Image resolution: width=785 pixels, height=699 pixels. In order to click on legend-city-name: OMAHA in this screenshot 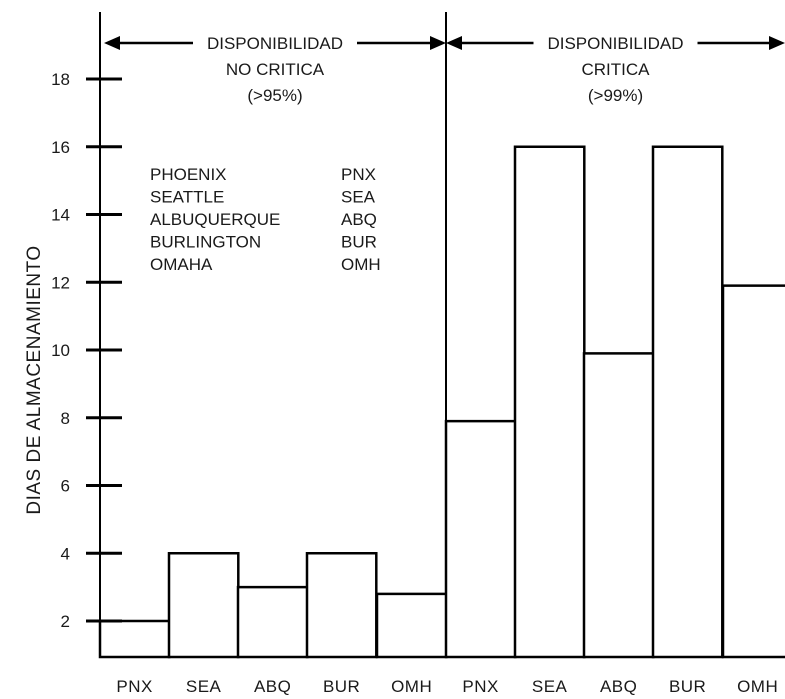, I will do `click(181, 264)`.